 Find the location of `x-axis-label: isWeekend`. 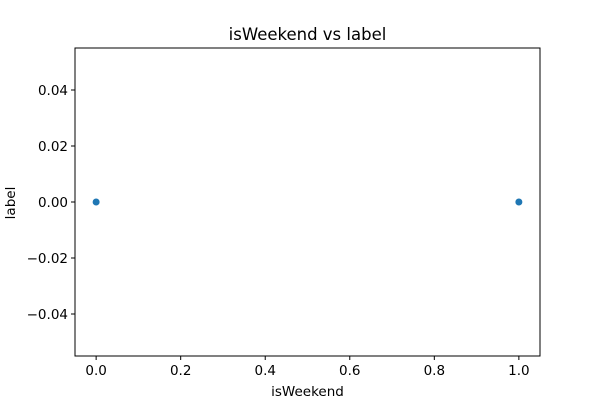

x-axis-label: isWeekend is located at coordinates (307, 392).